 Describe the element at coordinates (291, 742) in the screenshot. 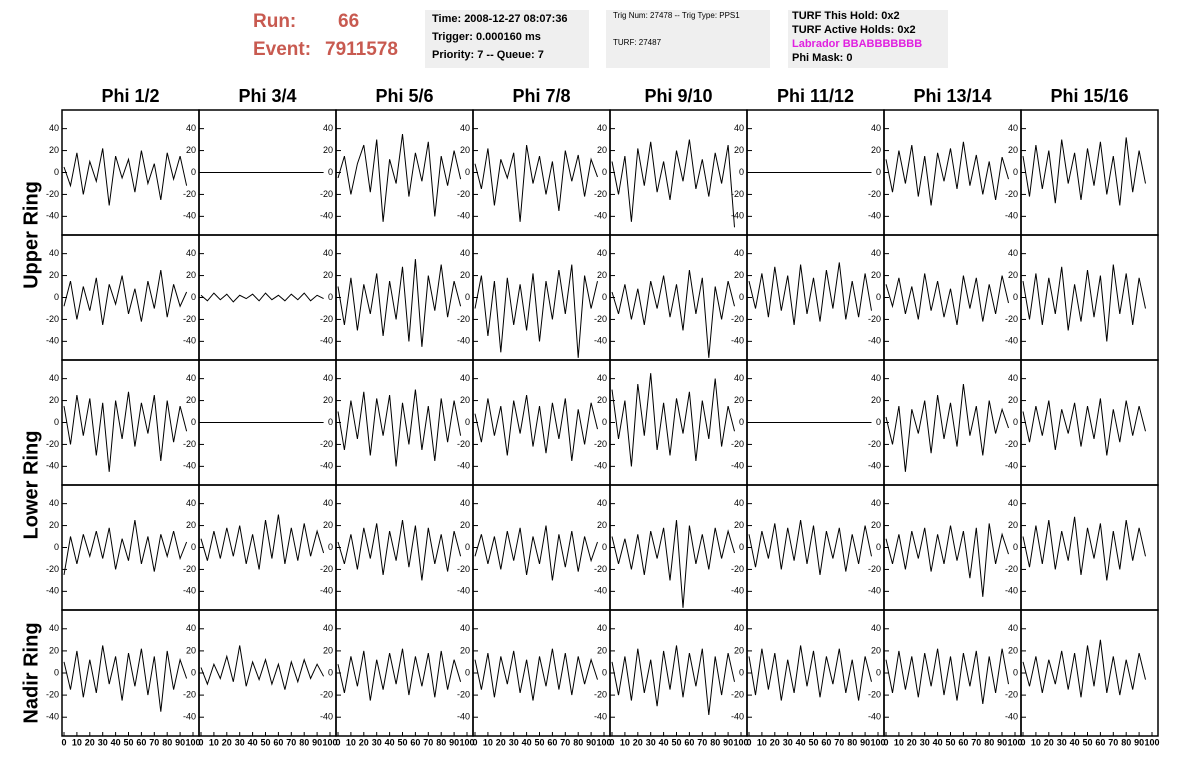

I see `x-tick-label: 70` at that location.